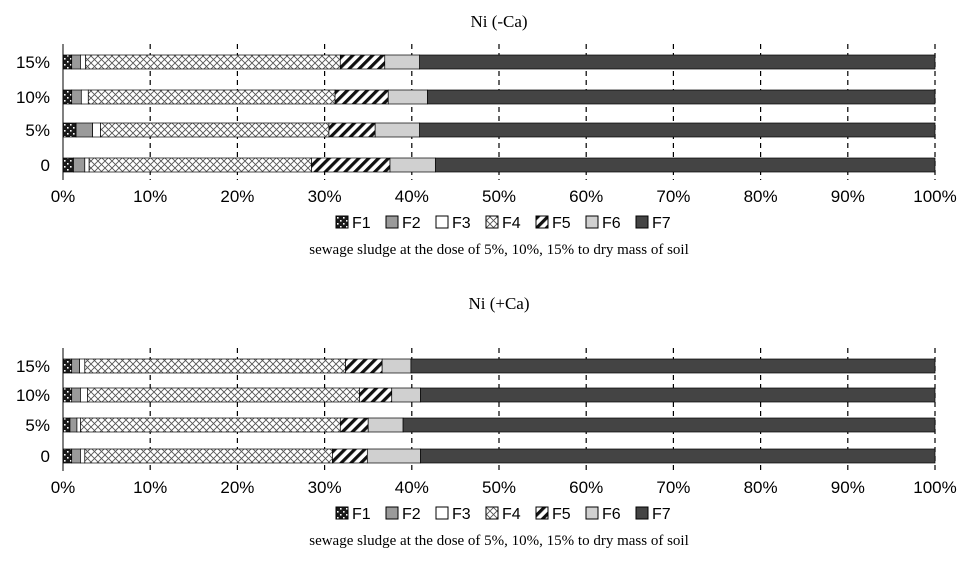  I want to click on legend: F1 F2 F3 F4 F5 F6 F7, so click(503, 223).